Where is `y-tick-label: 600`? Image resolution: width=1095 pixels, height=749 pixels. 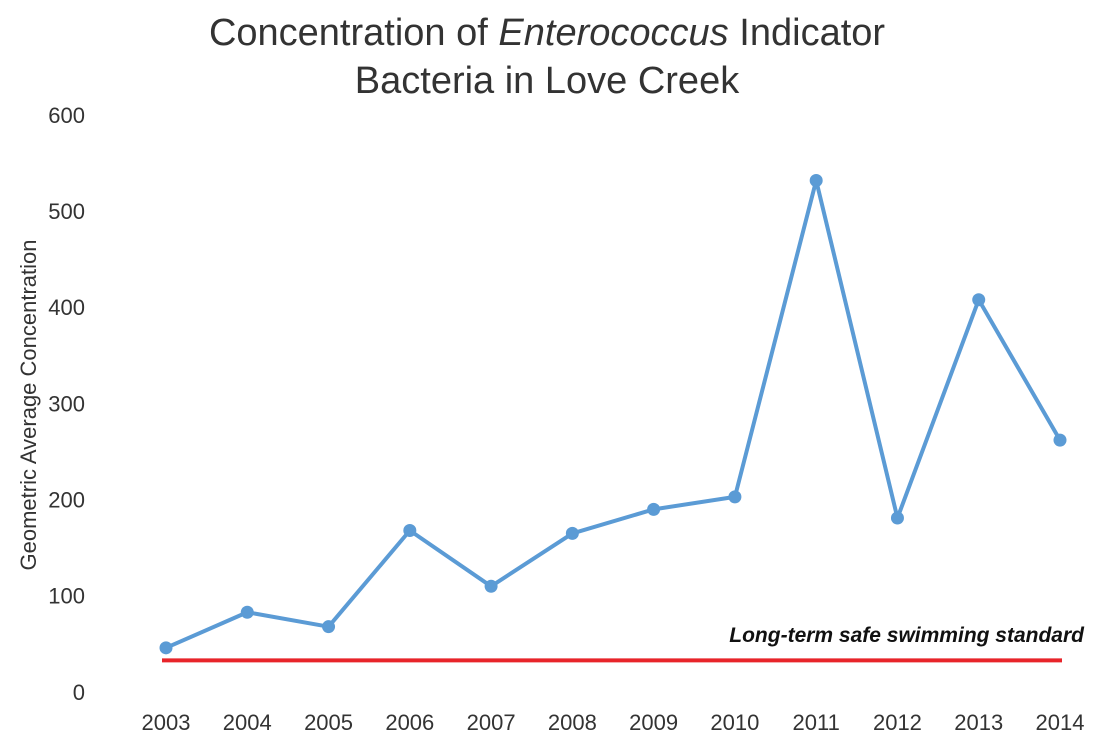 y-tick-label: 600 is located at coordinates (66, 115).